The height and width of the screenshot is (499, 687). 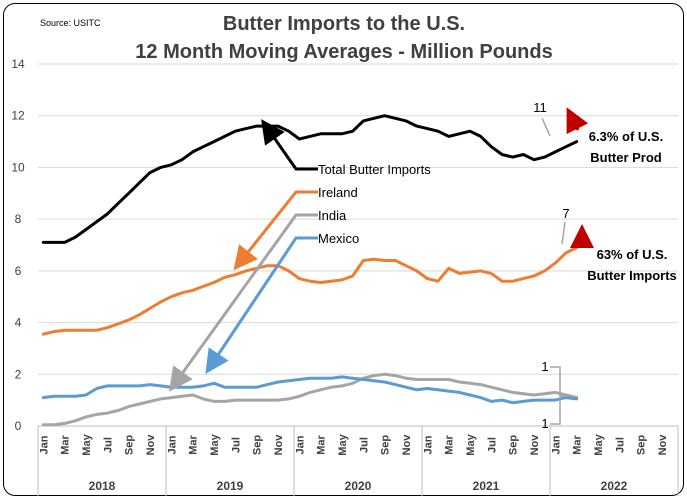 What do you see at coordinates (614, 486) in the screenshot?
I see `year-label: 2022` at bounding box center [614, 486].